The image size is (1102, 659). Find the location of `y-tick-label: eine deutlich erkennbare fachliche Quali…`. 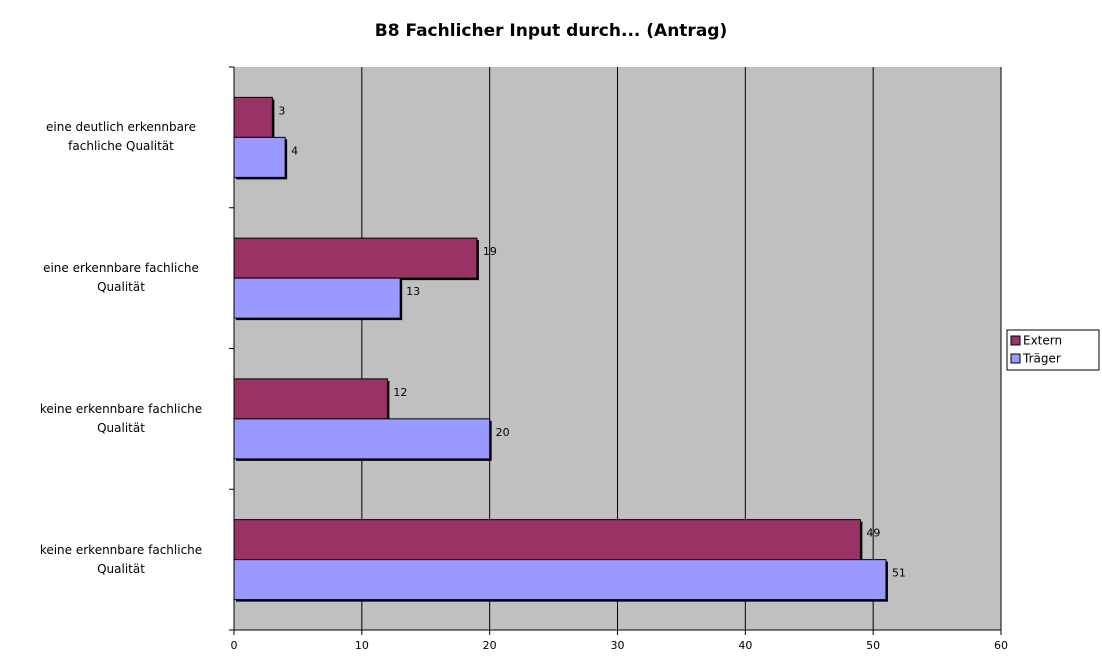

y-tick-label: eine deutlich erkennbare fachliche Quali… is located at coordinates (121, 137).